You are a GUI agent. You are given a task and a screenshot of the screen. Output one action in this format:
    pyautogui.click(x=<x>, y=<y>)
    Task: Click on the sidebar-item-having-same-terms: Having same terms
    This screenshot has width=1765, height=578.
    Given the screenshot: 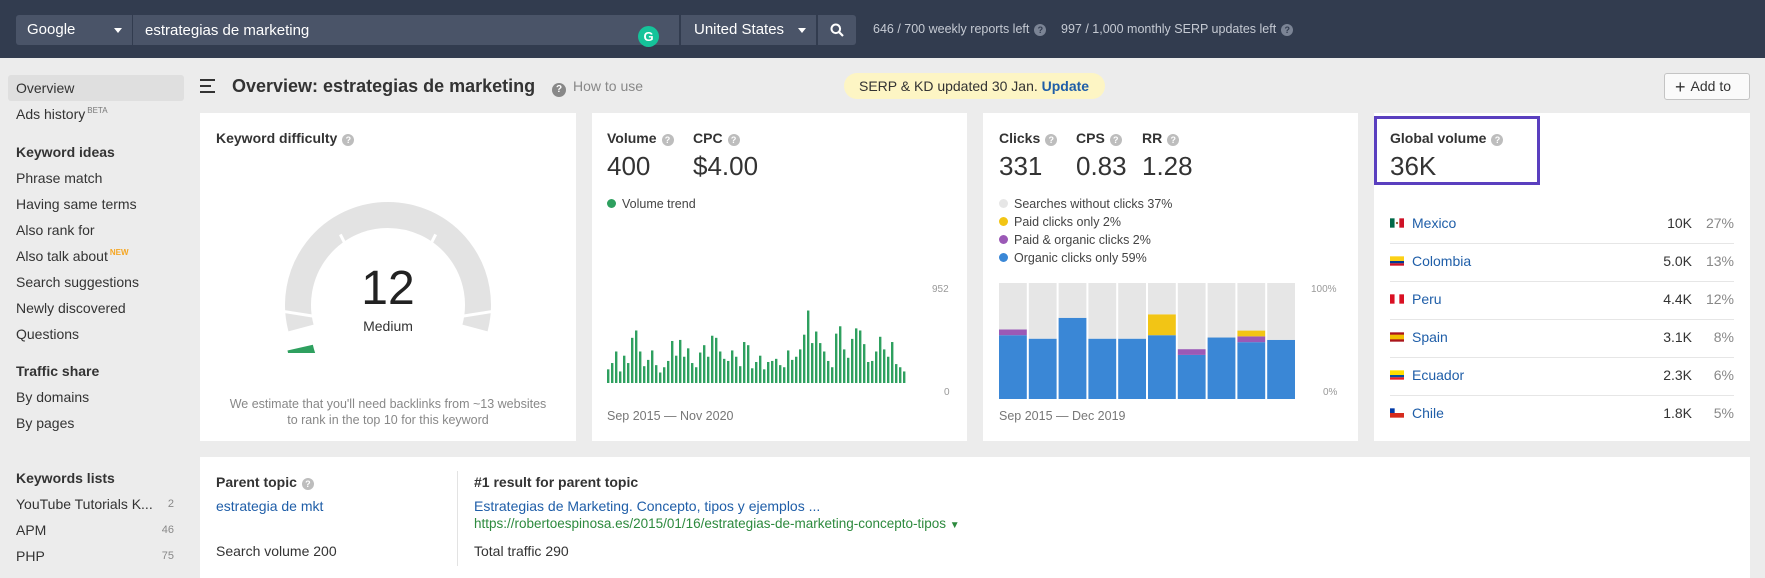 What is the action you would take?
    pyautogui.click(x=76, y=204)
    